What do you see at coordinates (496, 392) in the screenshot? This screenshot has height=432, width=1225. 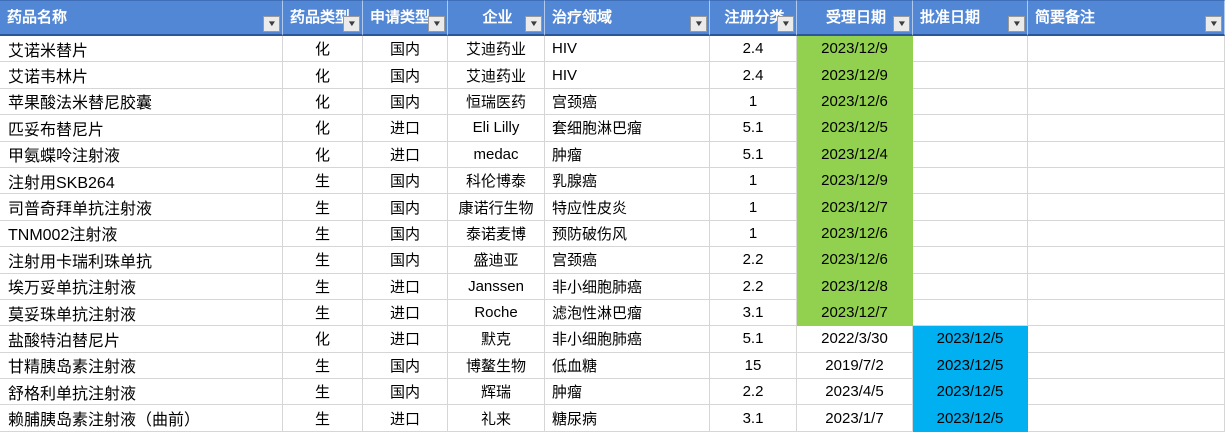 I see `cell-company: 辉瑞` at bounding box center [496, 392].